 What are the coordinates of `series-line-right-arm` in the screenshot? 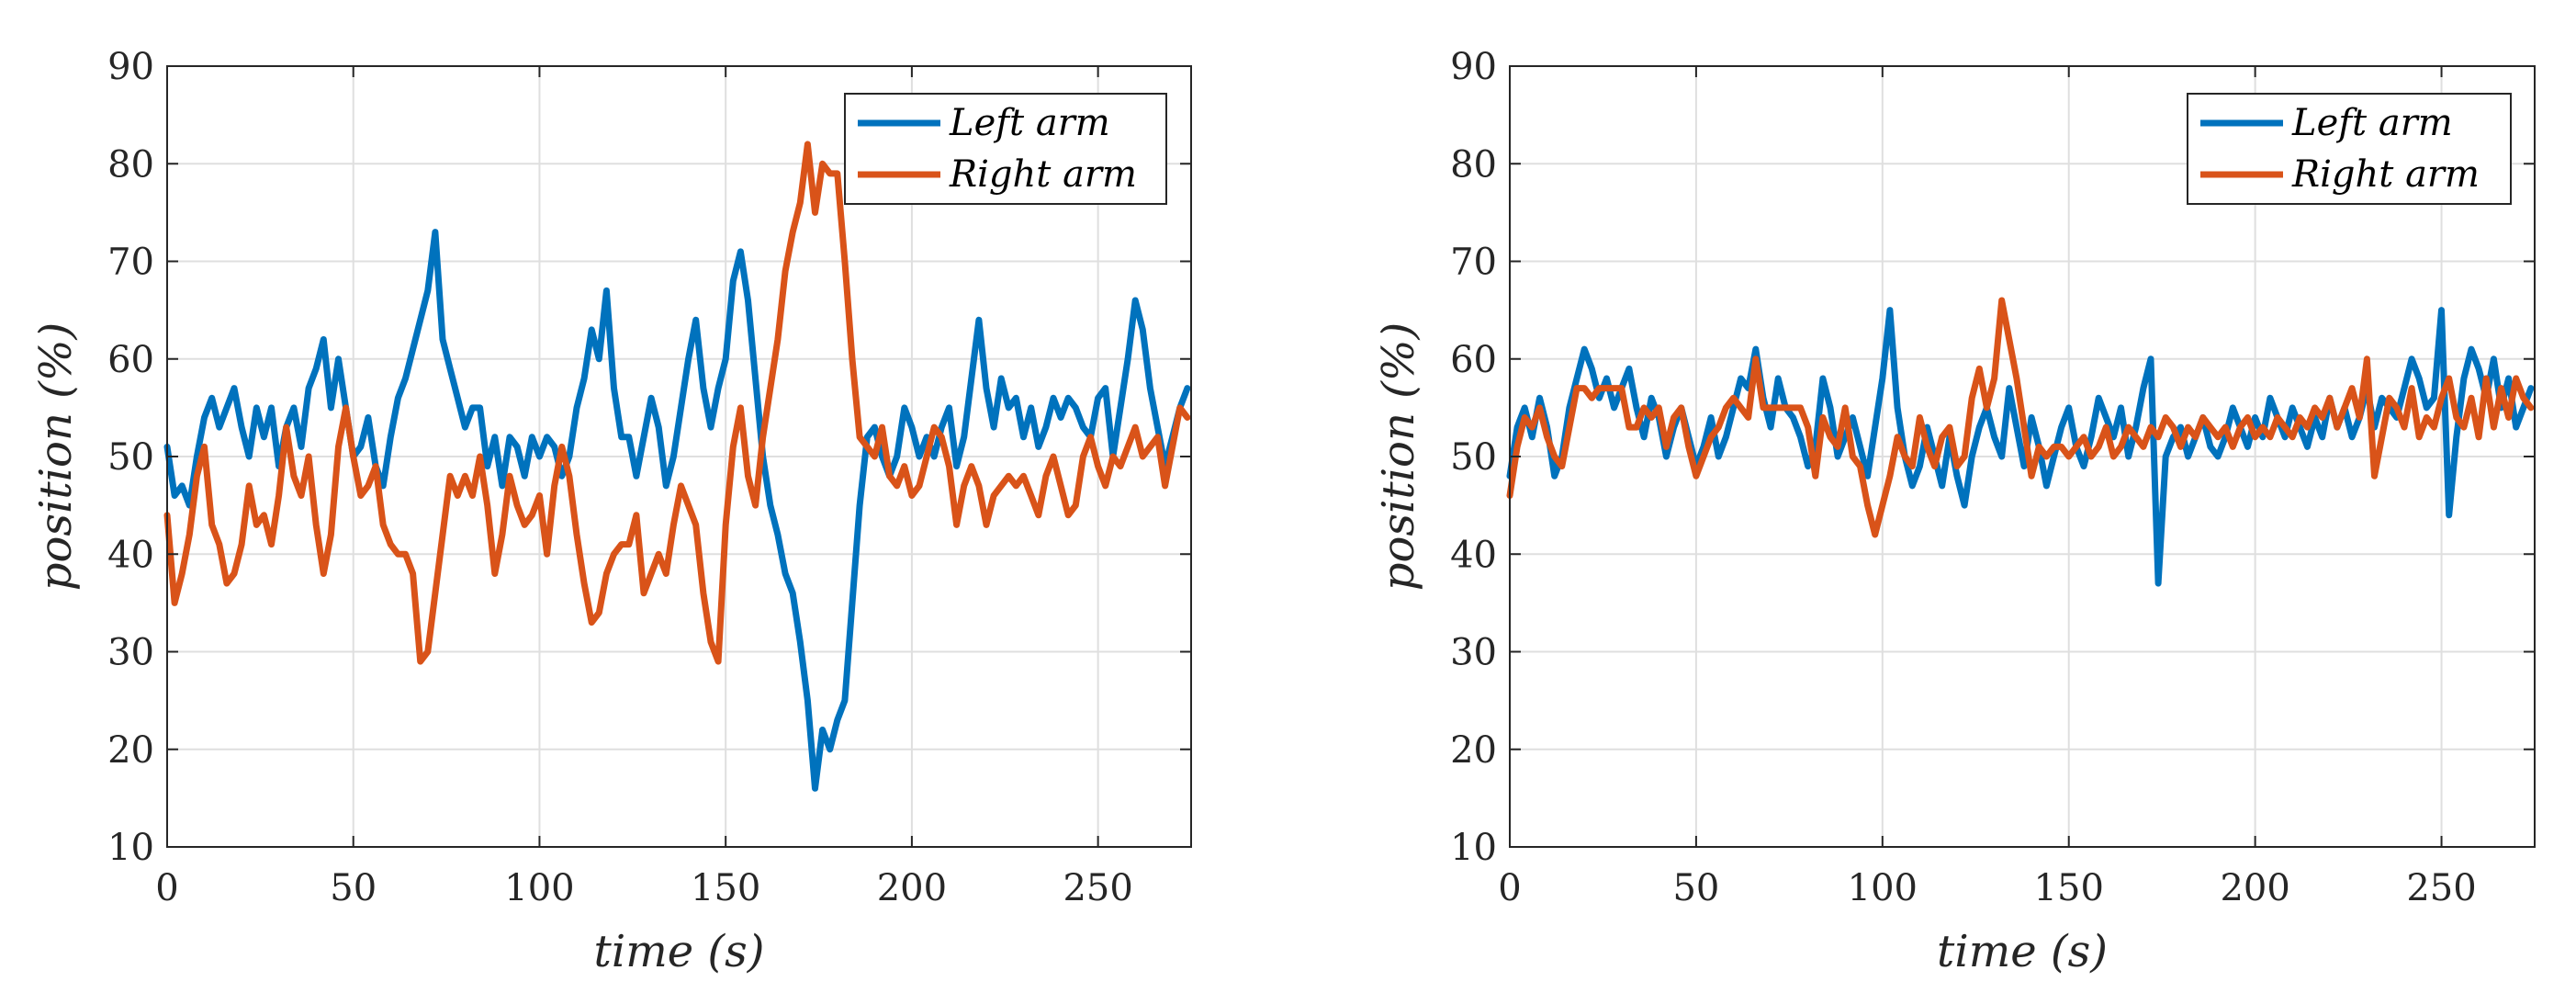 It's located at (2020, 417).